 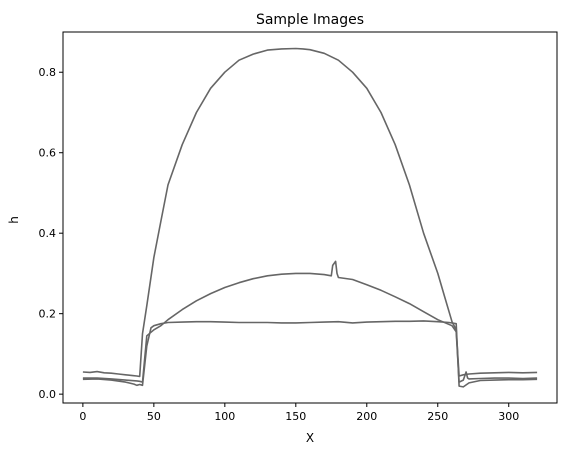 I want to click on x-axis: 0 50 100 150 200 250 300, so click(x=299, y=413).